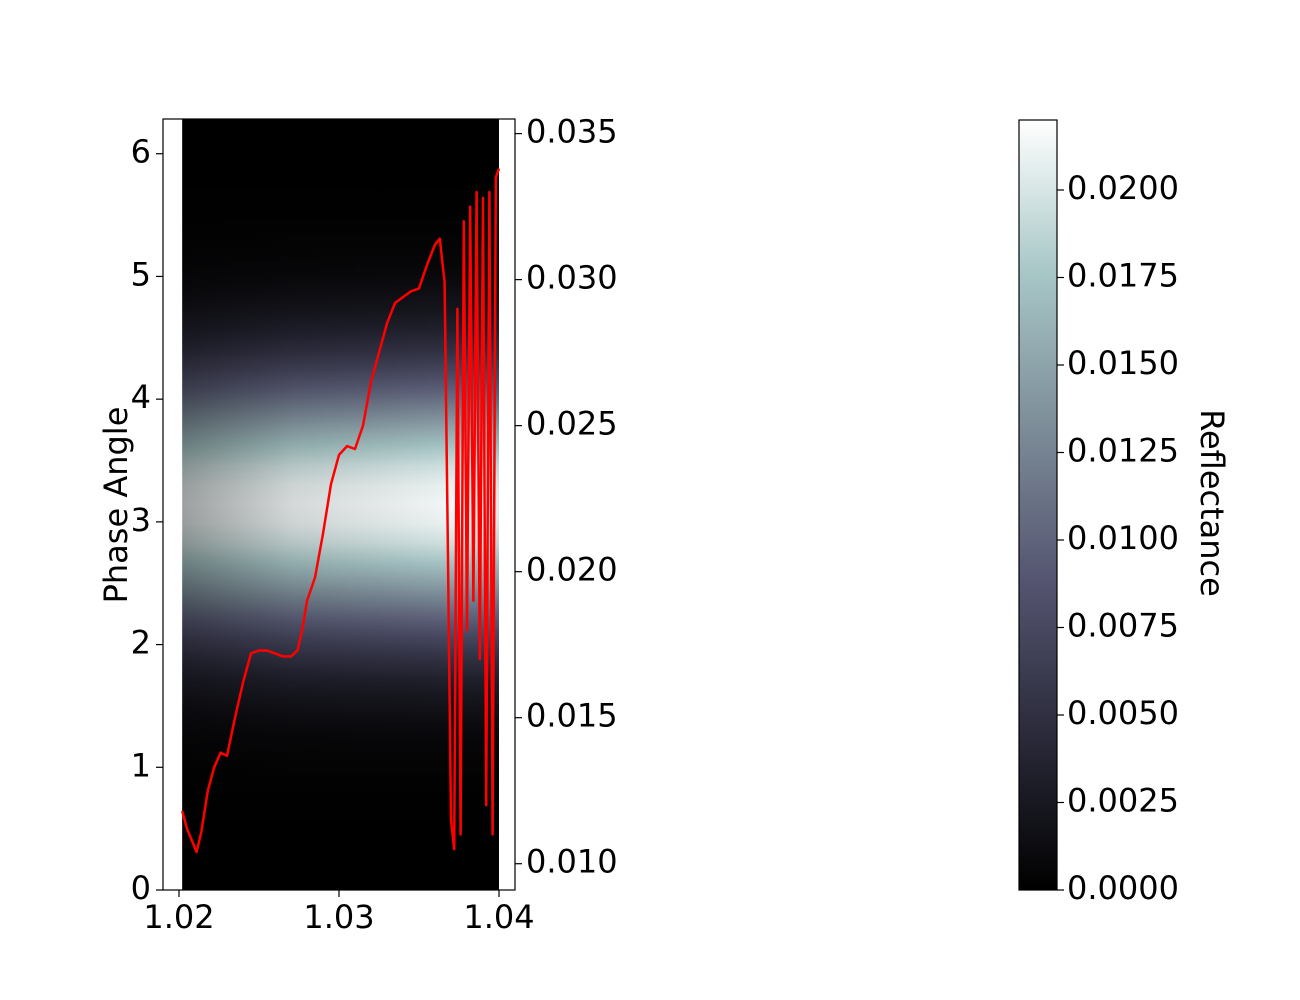 The height and width of the screenshot is (1000, 1300). I want to click on colorbar-tick-label: 0.0175, so click(1123, 276).